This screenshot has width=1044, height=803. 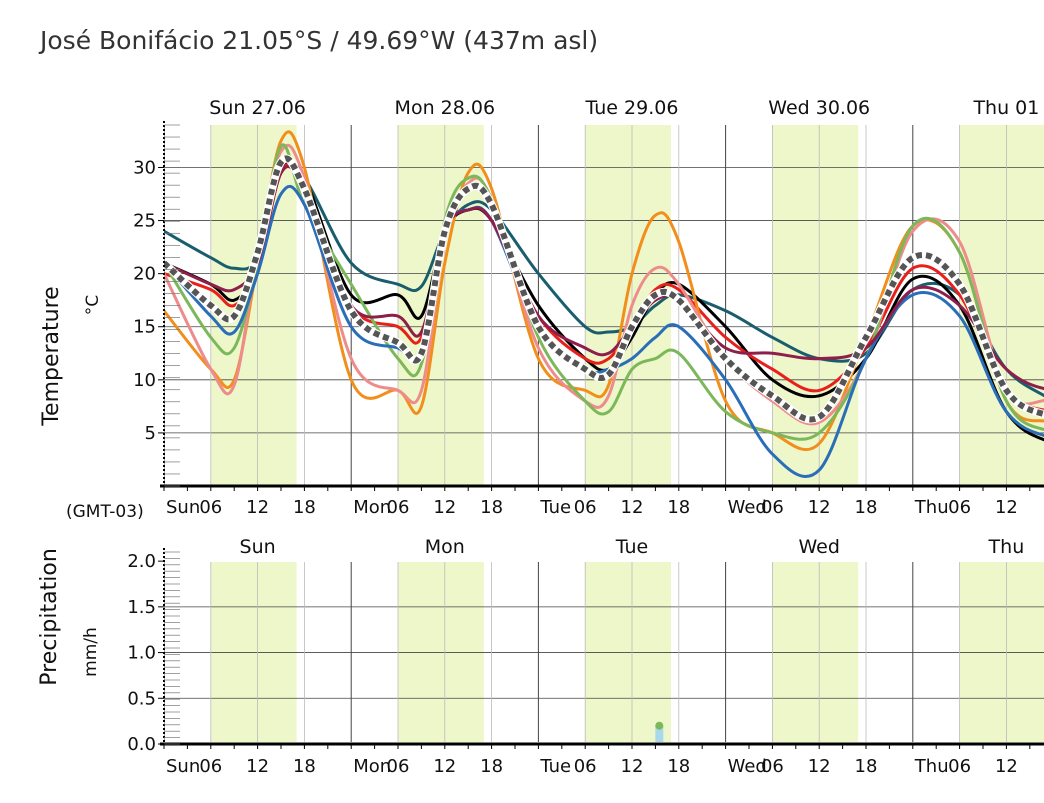 What do you see at coordinates (144, 221) in the screenshot?
I see `y-tick-label: 25` at bounding box center [144, 221].